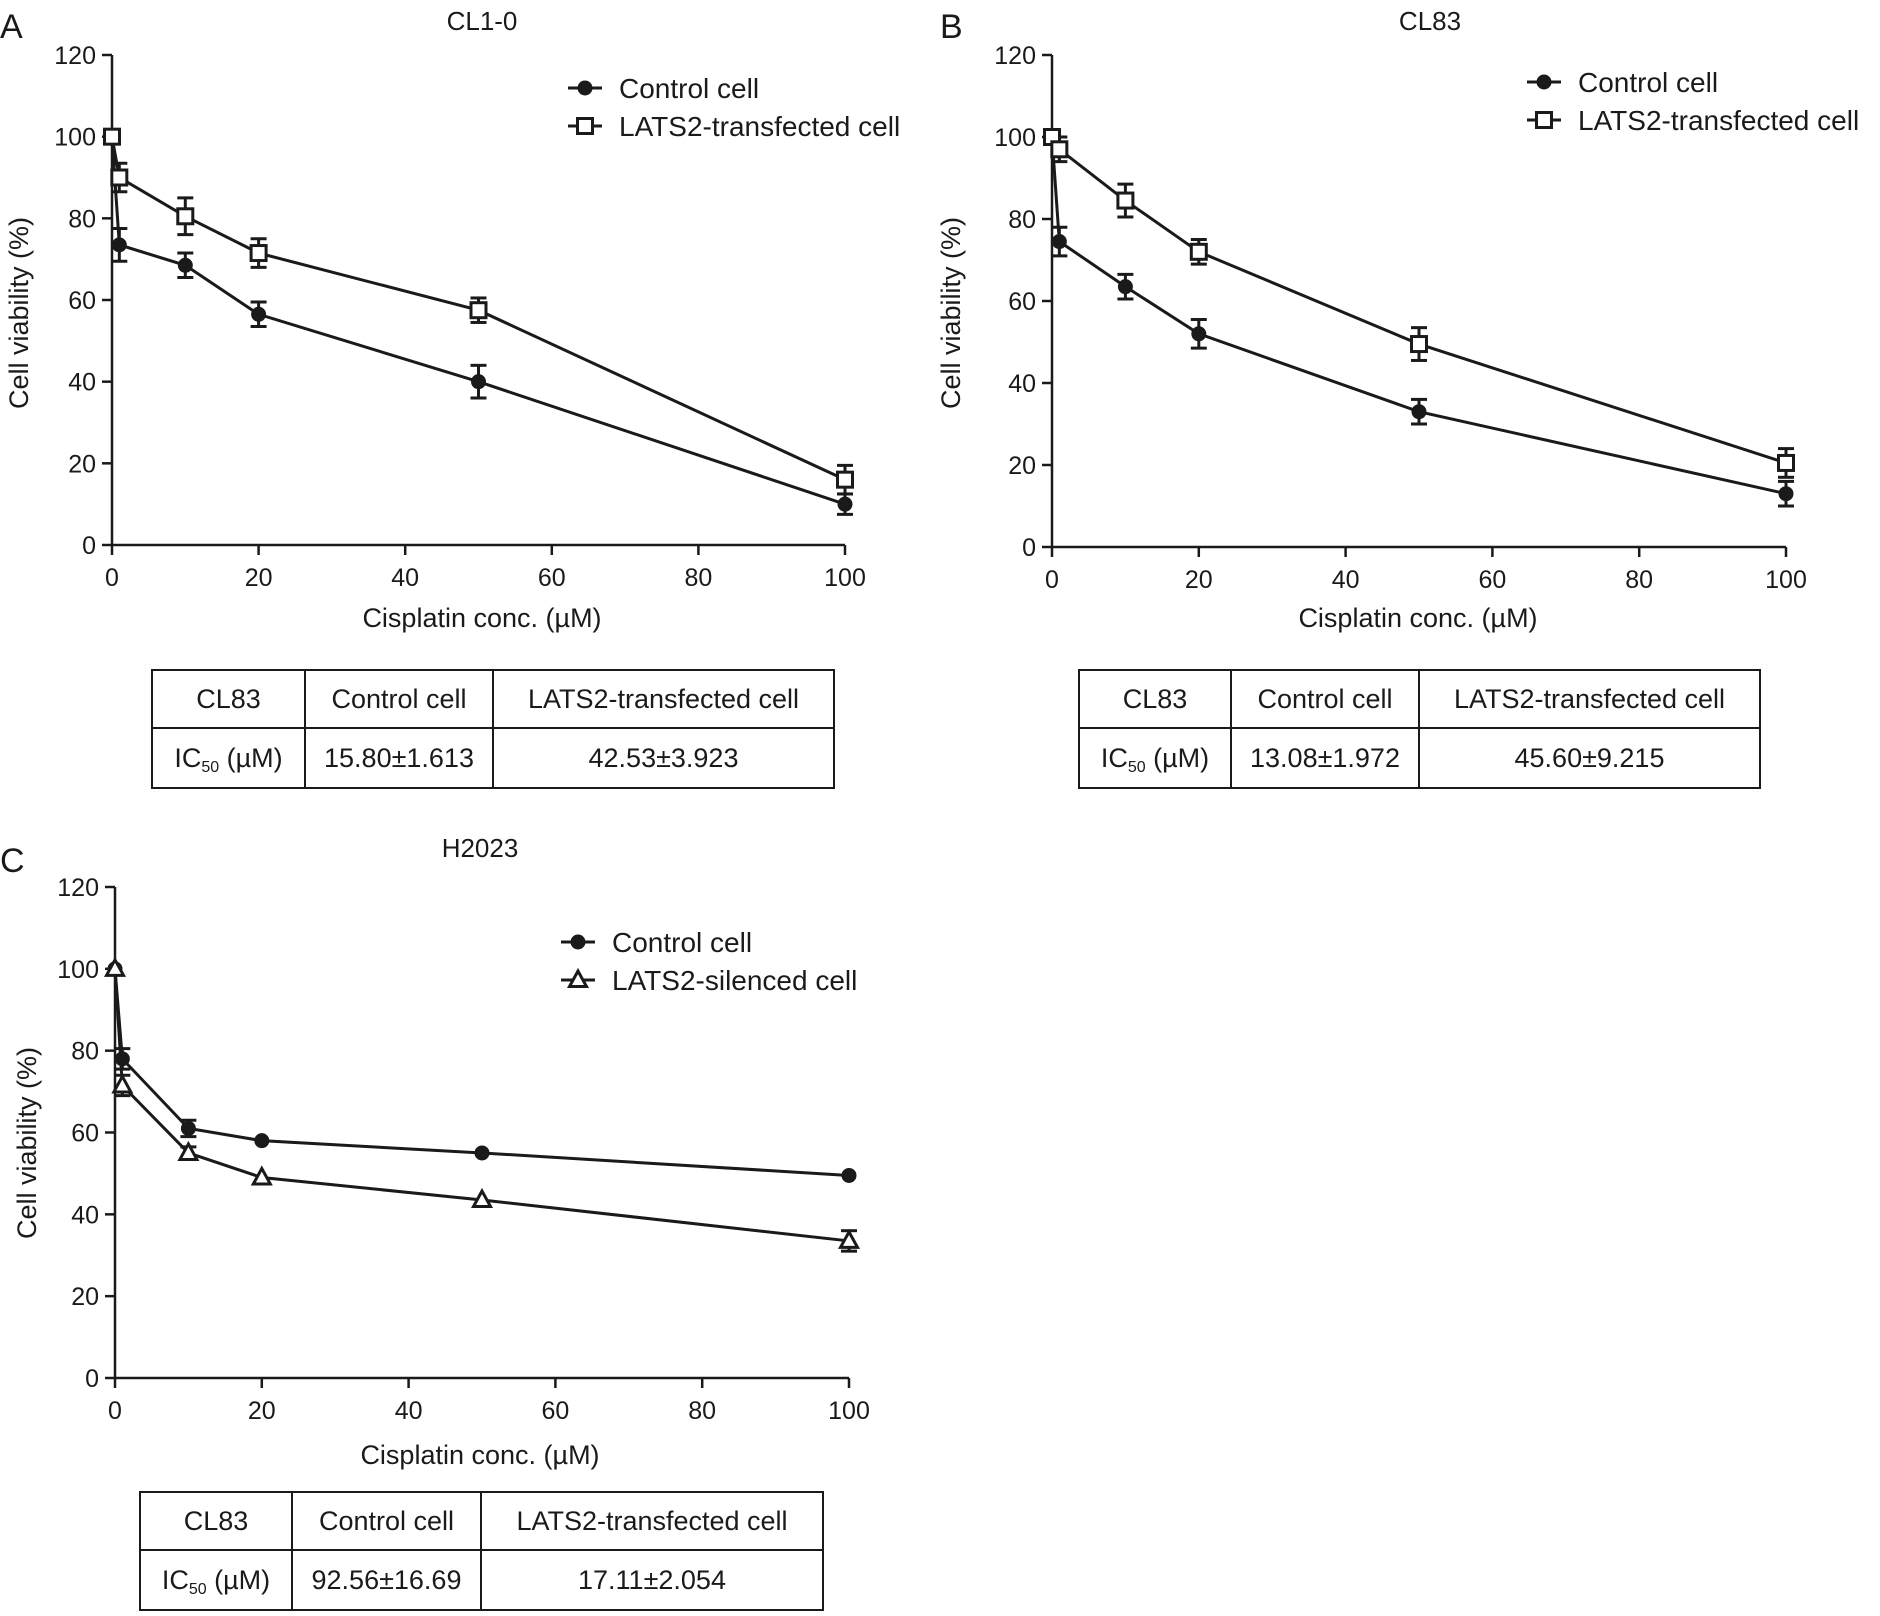  What do you see at coordinates (482, 21) in the screenshot?
I see `chart-title: CL1-0` at bounding box center [482, 21].